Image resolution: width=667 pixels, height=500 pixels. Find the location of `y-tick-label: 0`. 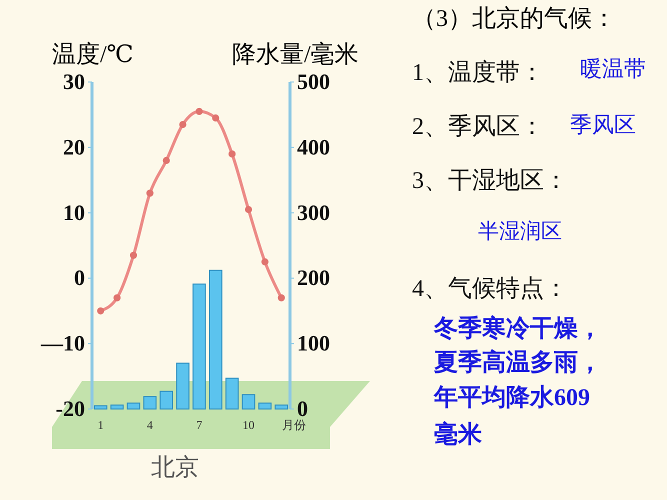

y-tick-label: 0 is located at coordinates (79, 277).